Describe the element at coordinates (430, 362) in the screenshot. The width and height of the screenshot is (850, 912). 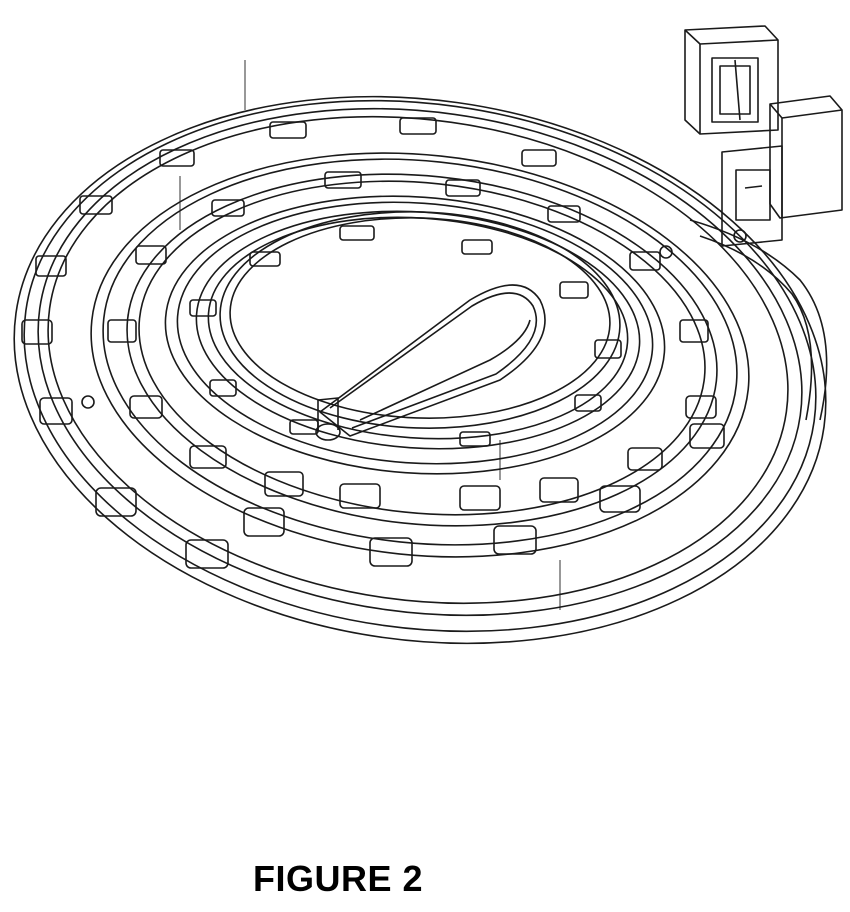
I see `center-tongue` at that location.